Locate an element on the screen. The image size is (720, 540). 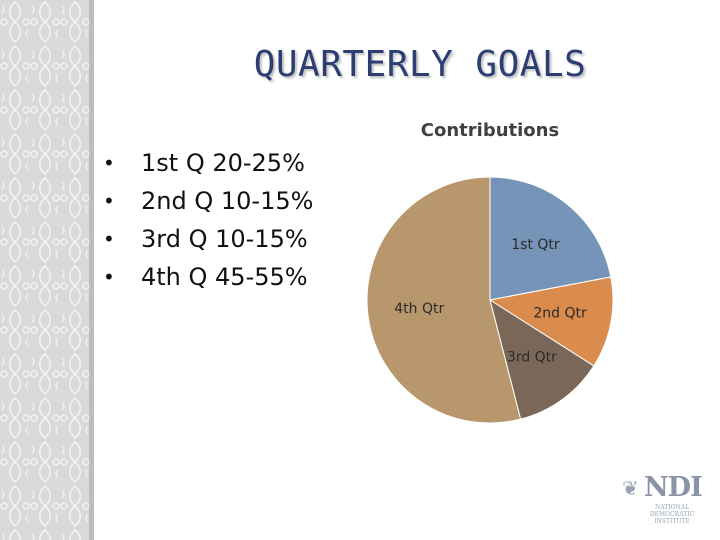
ndi-logo: ❦ NDI NATIONAL DEMOCRATIC INSTITUTE is located at coordinates (663, 500).